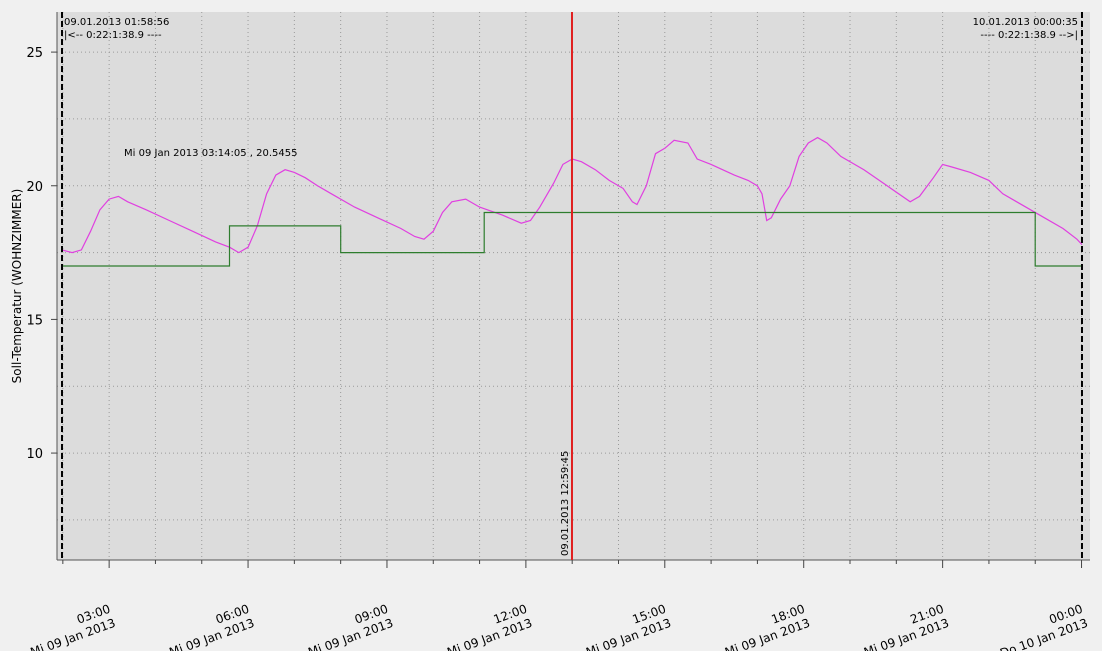 The height and width of the screenshot is (651, 1102). Describe the element at coordinates (211, 153) in the screenshot. I see `point-annotation: Mi 09 Jan 2013 03:14:05 , 20.5455` at that location.